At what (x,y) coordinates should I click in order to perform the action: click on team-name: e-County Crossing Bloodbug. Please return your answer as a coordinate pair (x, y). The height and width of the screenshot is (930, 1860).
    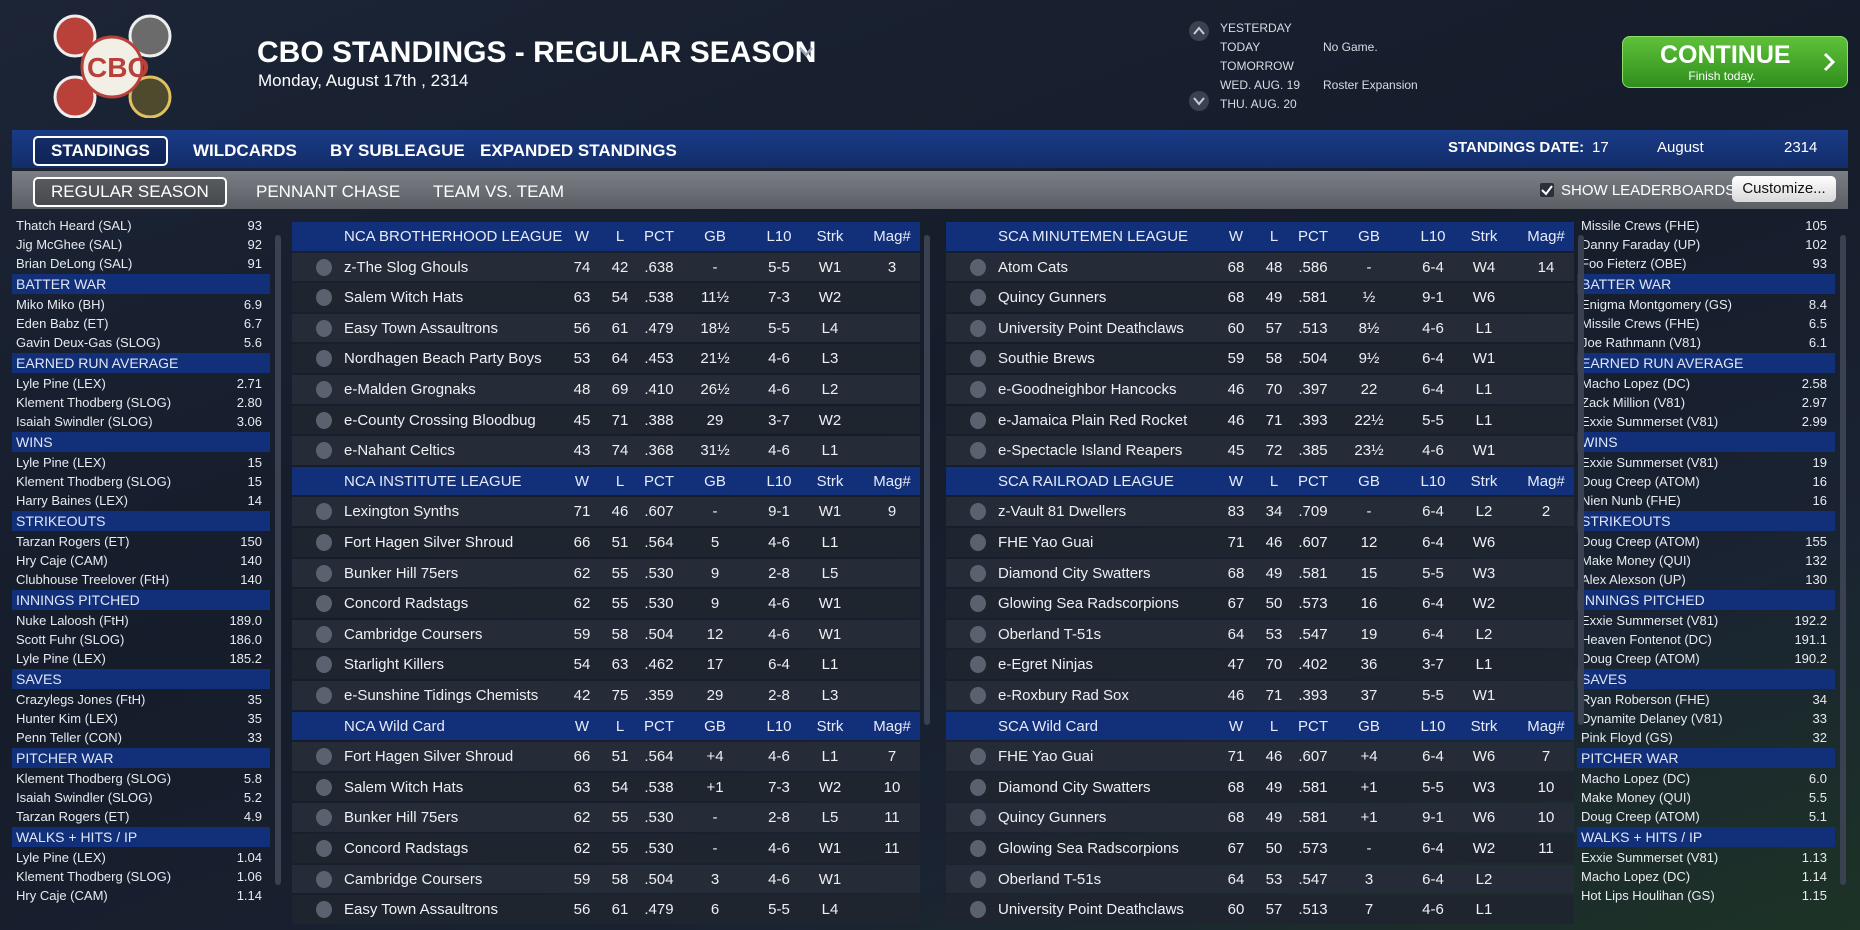
    Looking at the image, I should click on (440, 420).